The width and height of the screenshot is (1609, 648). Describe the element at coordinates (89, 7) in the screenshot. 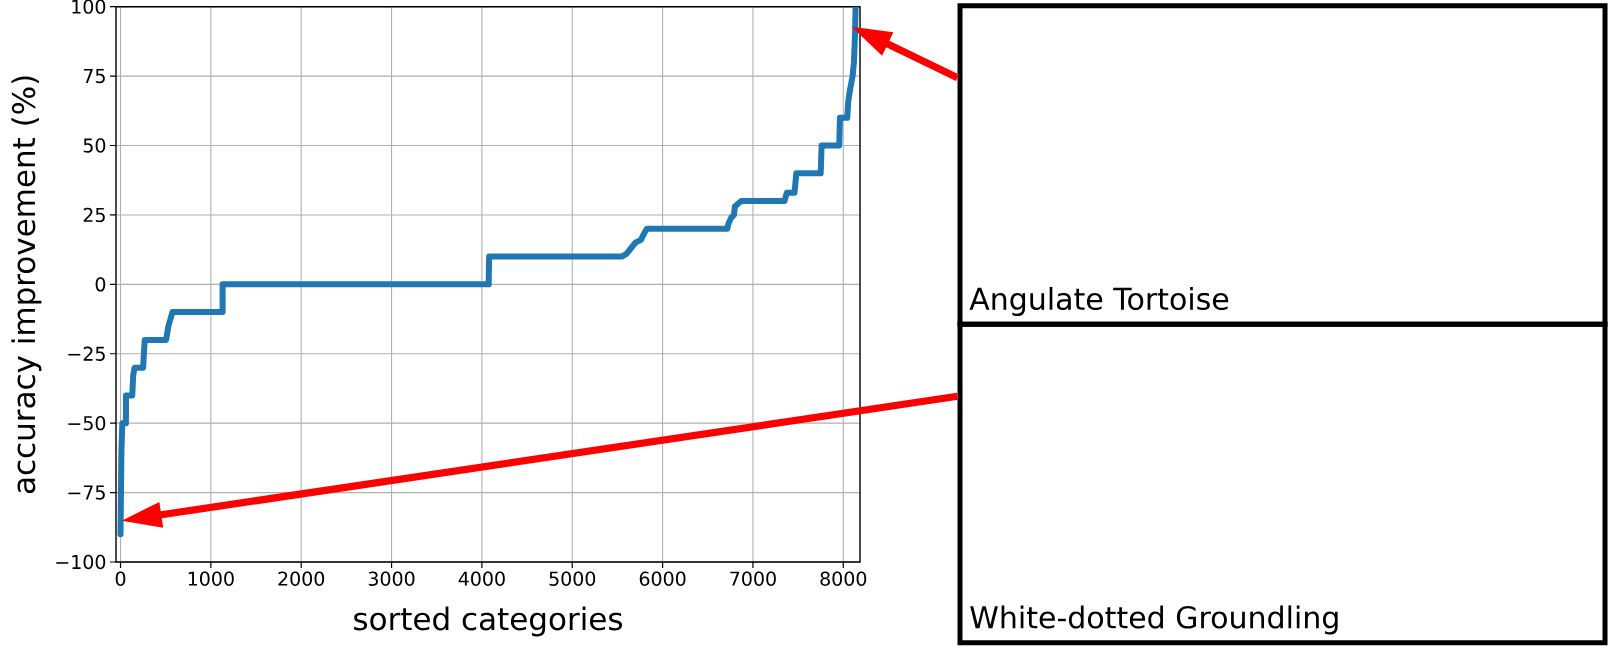

I see `y-tick-label: 100` at that location.